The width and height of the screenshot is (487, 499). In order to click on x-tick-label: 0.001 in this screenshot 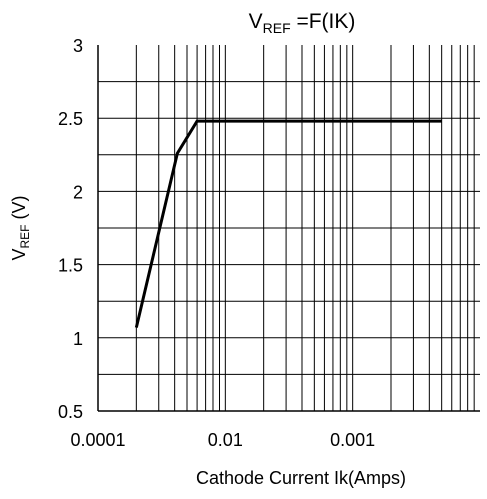, I will do `click(352, 440)`.